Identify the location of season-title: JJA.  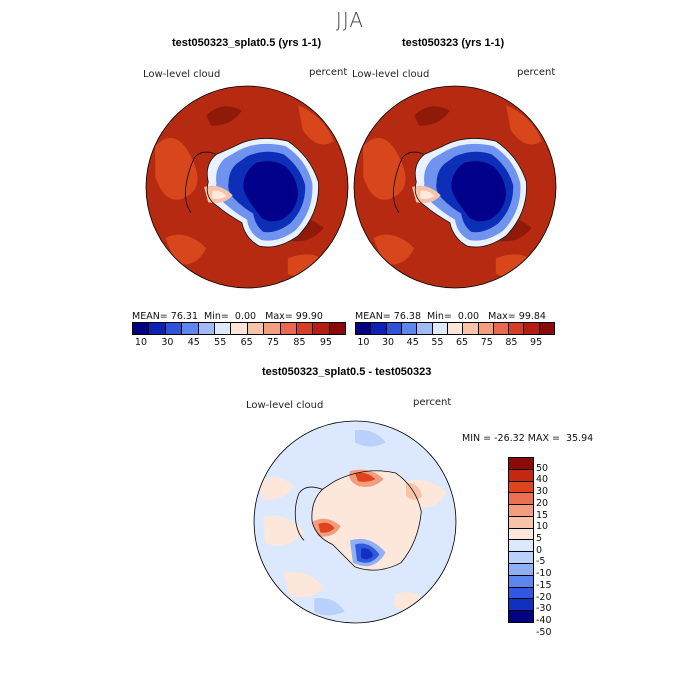
(350, 20).